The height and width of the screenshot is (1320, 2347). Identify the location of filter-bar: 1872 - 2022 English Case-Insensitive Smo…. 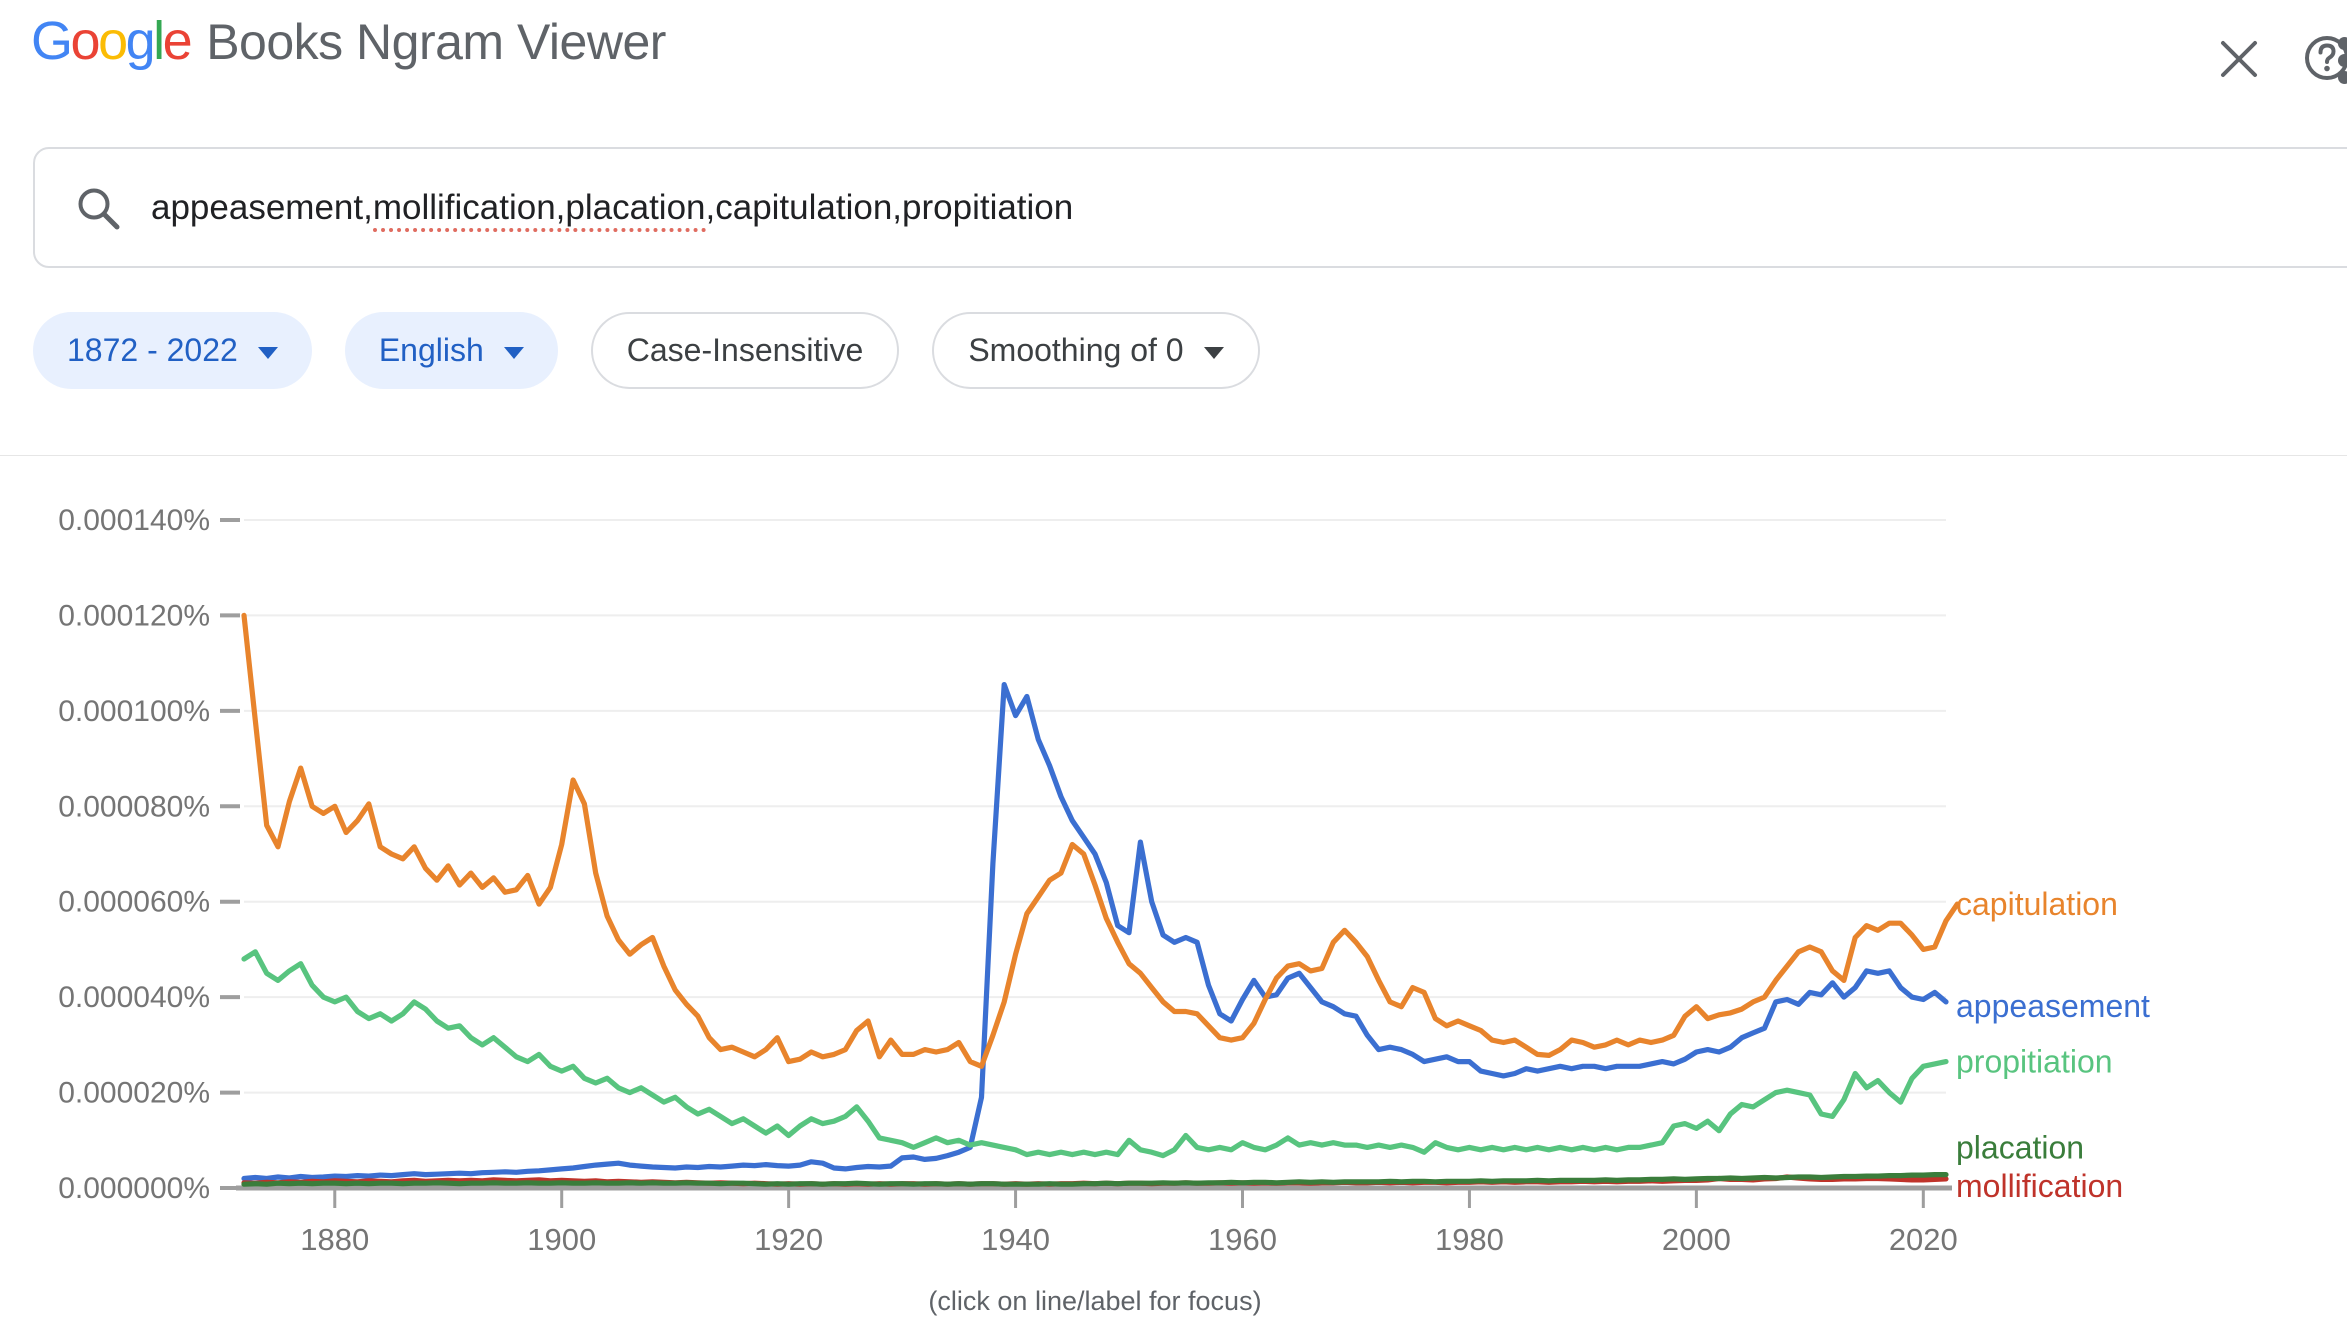
(646, 350).